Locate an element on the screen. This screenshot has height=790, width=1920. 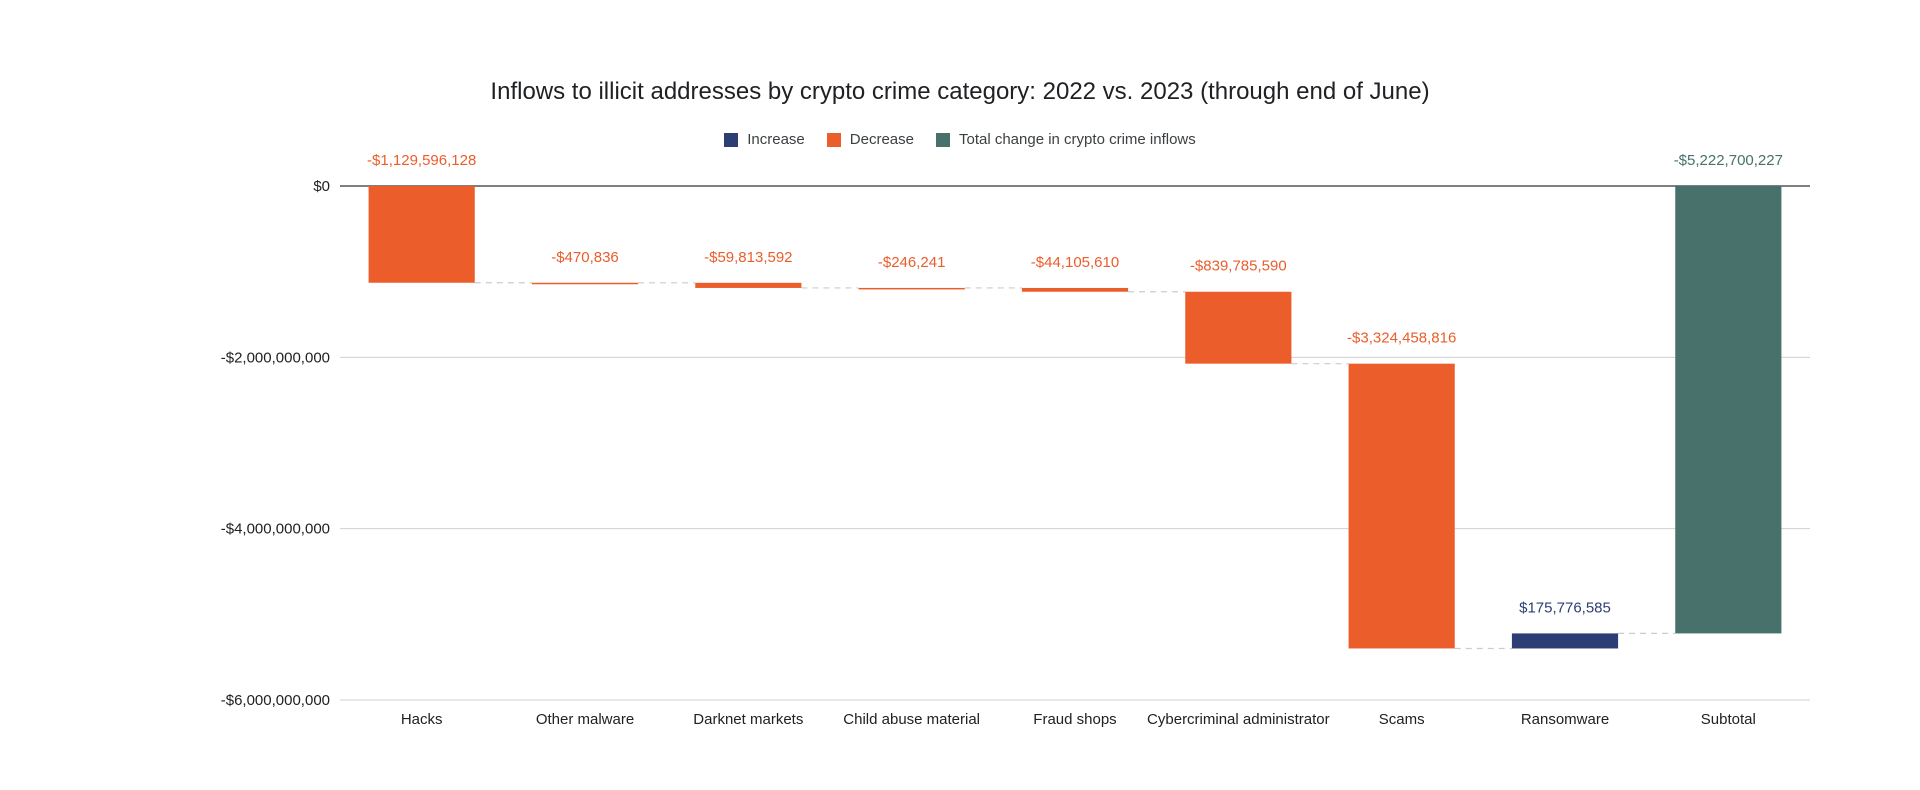
legend-item-total: Total change in crypto crime inflows is located at coordinates (1065, 139).